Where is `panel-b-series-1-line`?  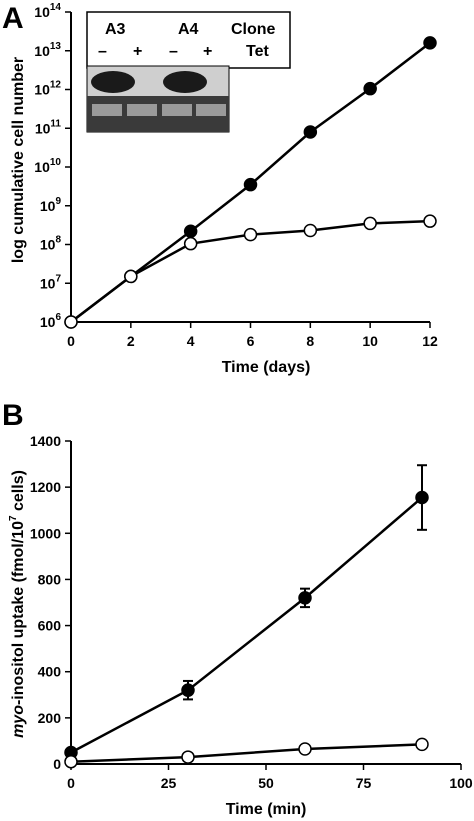 panel-b-series-1-line is located at coordinates (246, 753).